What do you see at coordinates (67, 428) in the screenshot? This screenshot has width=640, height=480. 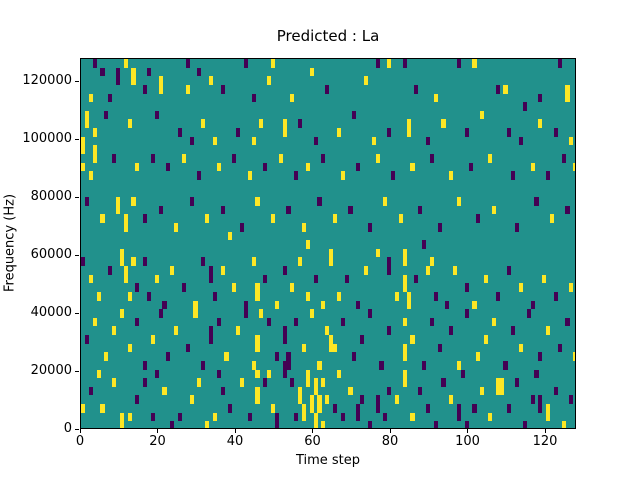 I see `y-tick-label: 0` at bounding box center [67, 428].